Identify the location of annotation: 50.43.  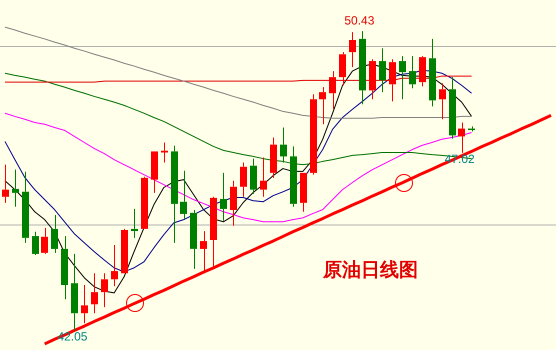
(359, 20).